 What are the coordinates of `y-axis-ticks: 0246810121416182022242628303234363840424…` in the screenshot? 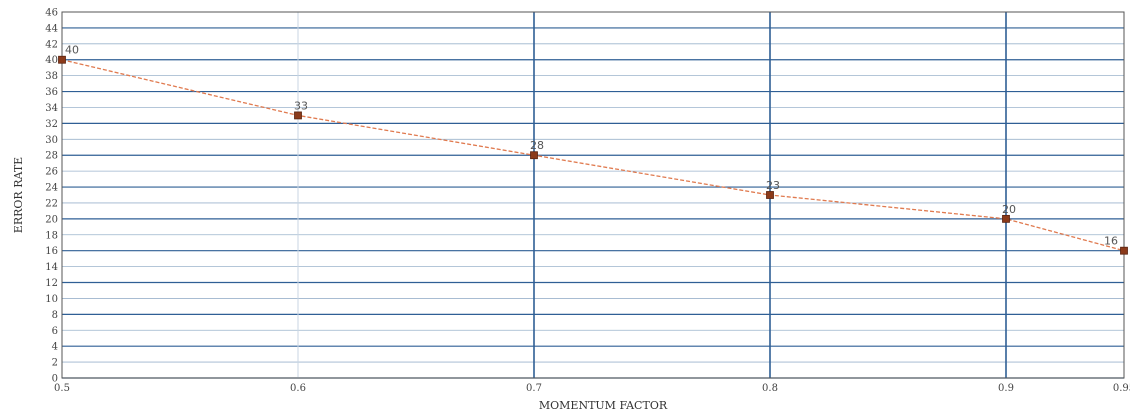 It's located at (51, 196).